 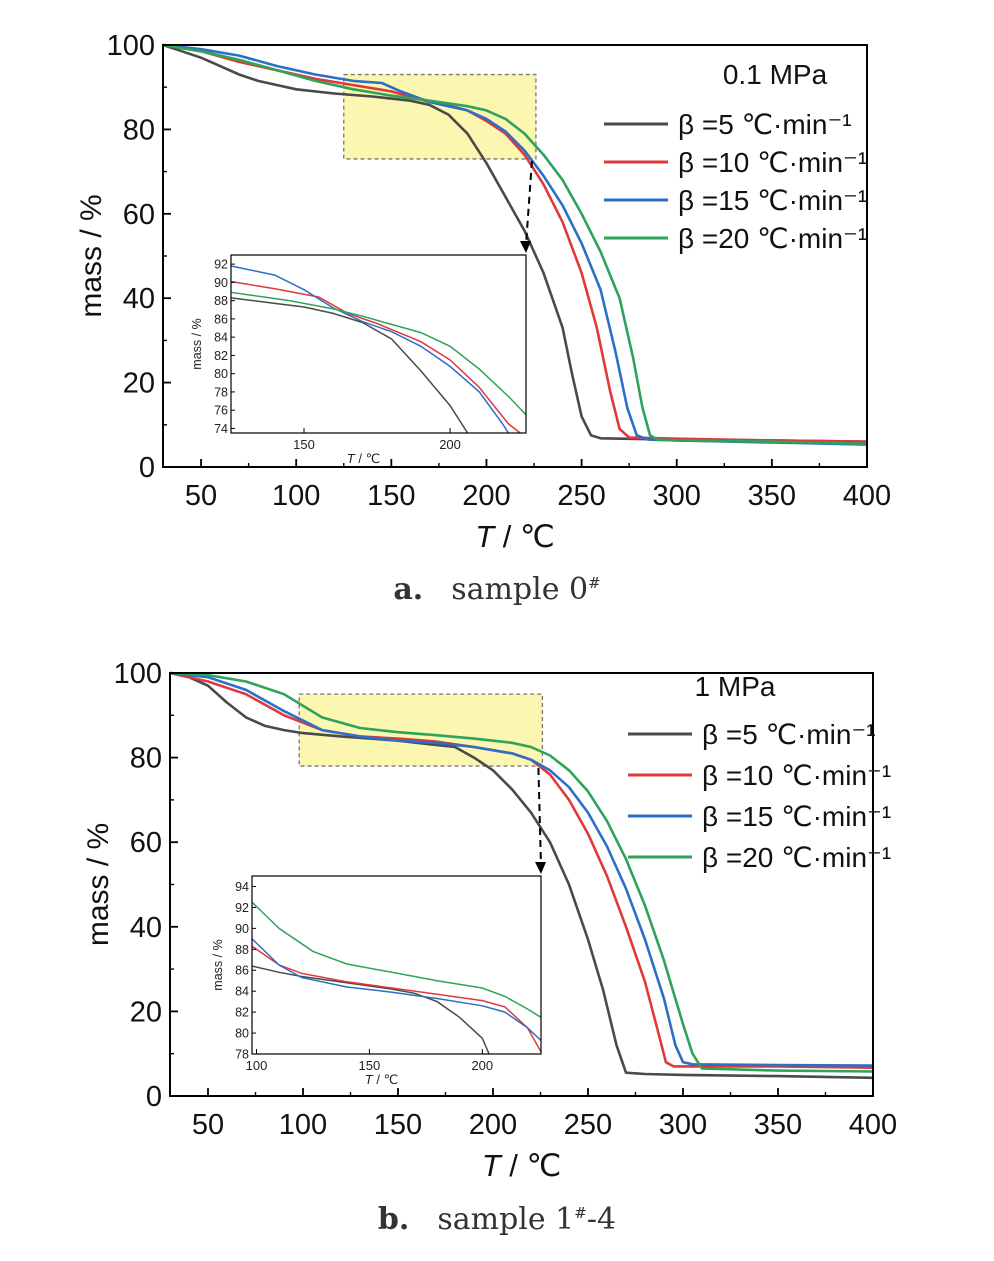 What do you see at coordinates (677, 496) in the screenshot?
I see `x-tick-label: 300` at bounding box center [677, 496].